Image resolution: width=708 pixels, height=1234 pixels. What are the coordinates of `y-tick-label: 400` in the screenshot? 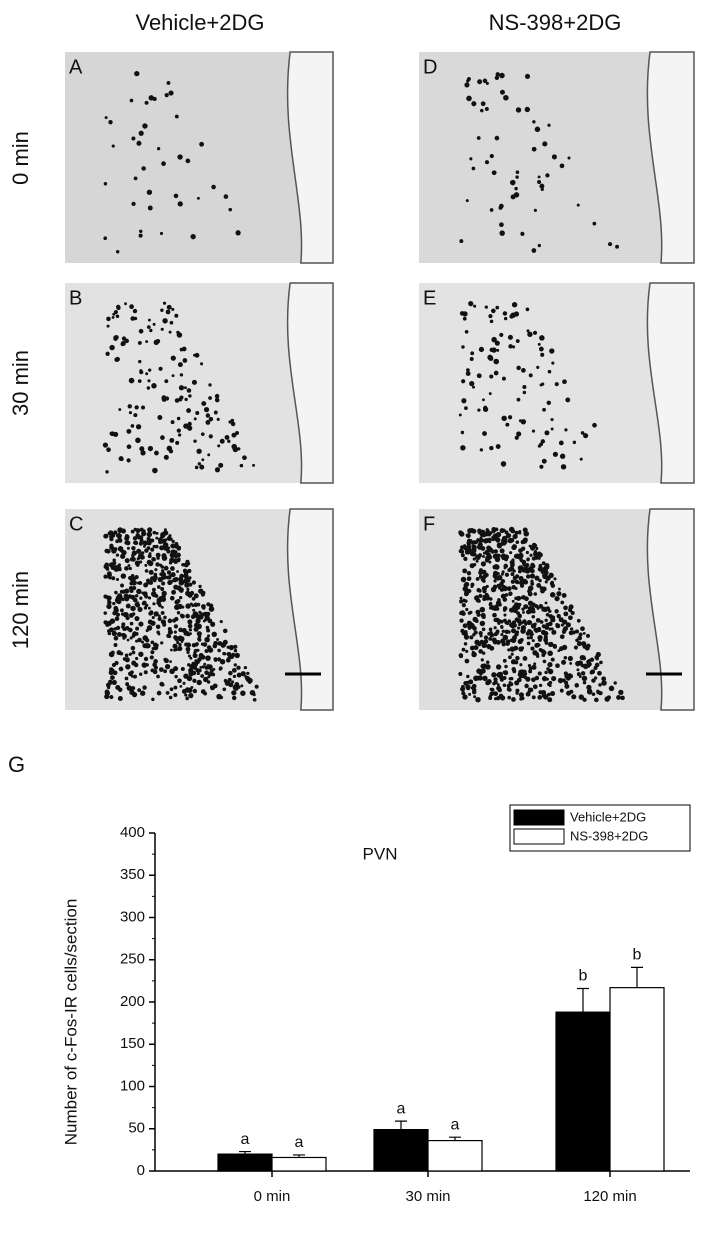 It's located at (132, 832).